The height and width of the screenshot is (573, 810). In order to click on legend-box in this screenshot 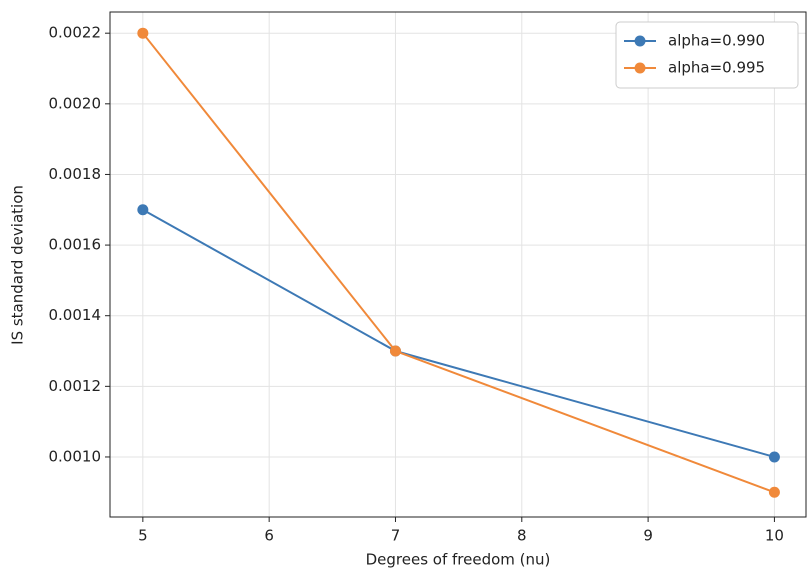, I will do `click(707, 55)`.